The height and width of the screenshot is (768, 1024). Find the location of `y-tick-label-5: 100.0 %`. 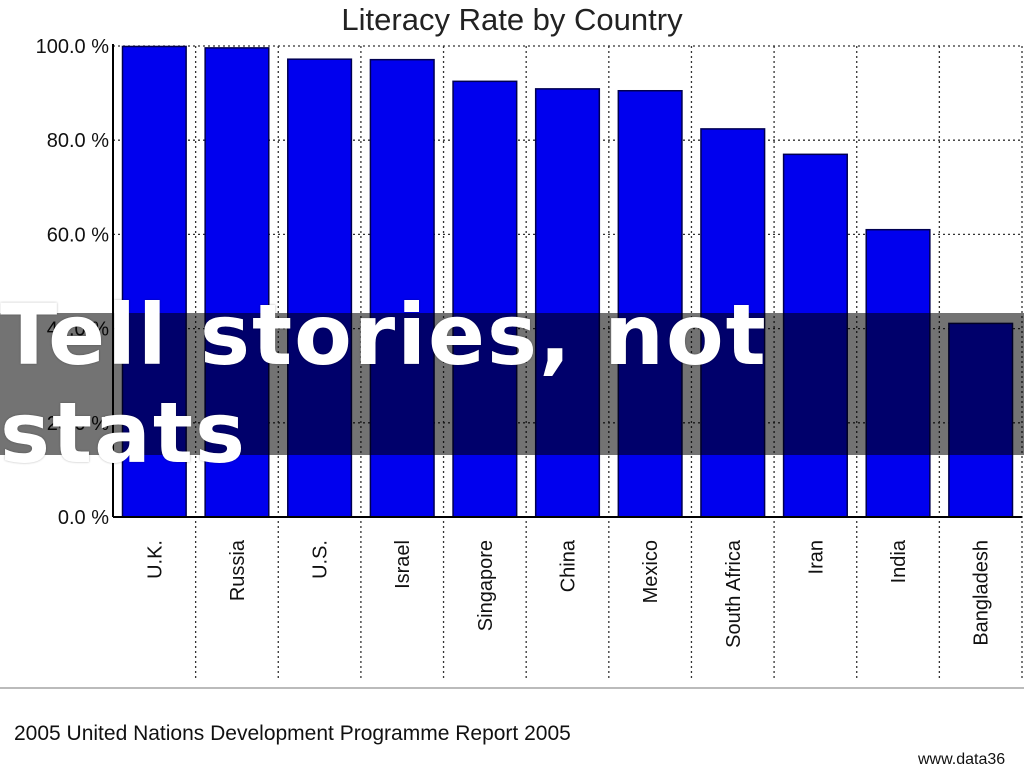

y-tick-label-5: 100.0 % is located at coordinates (73, 47).